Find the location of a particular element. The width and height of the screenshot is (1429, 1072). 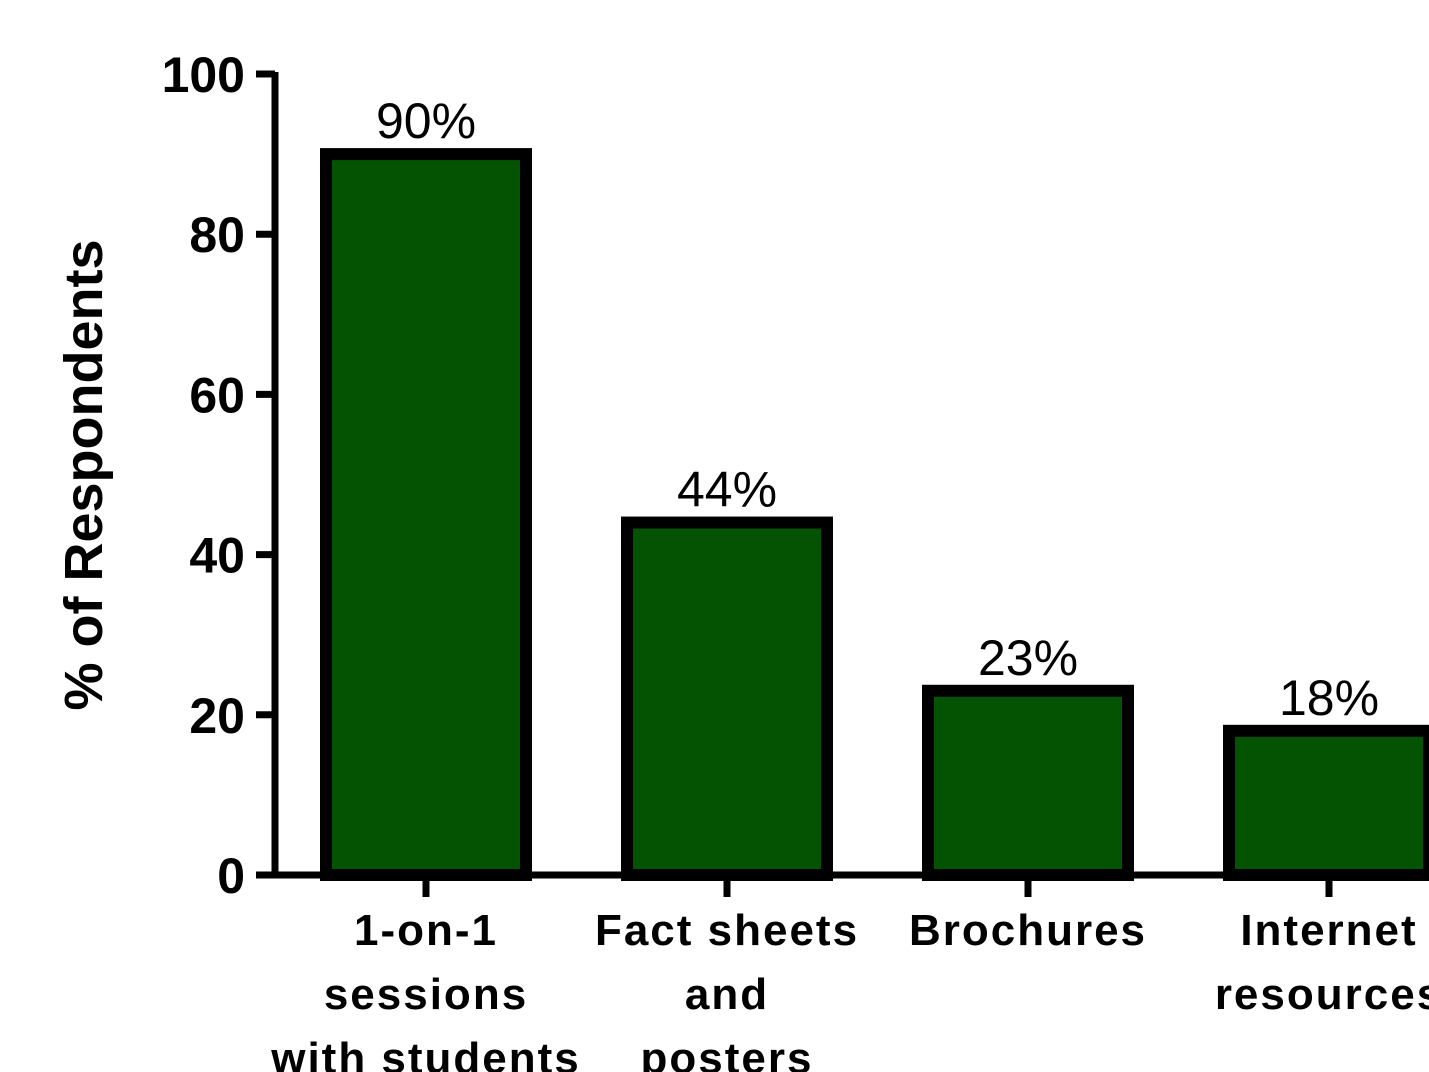

category-label: posters is located at coordinates (727, 1053).